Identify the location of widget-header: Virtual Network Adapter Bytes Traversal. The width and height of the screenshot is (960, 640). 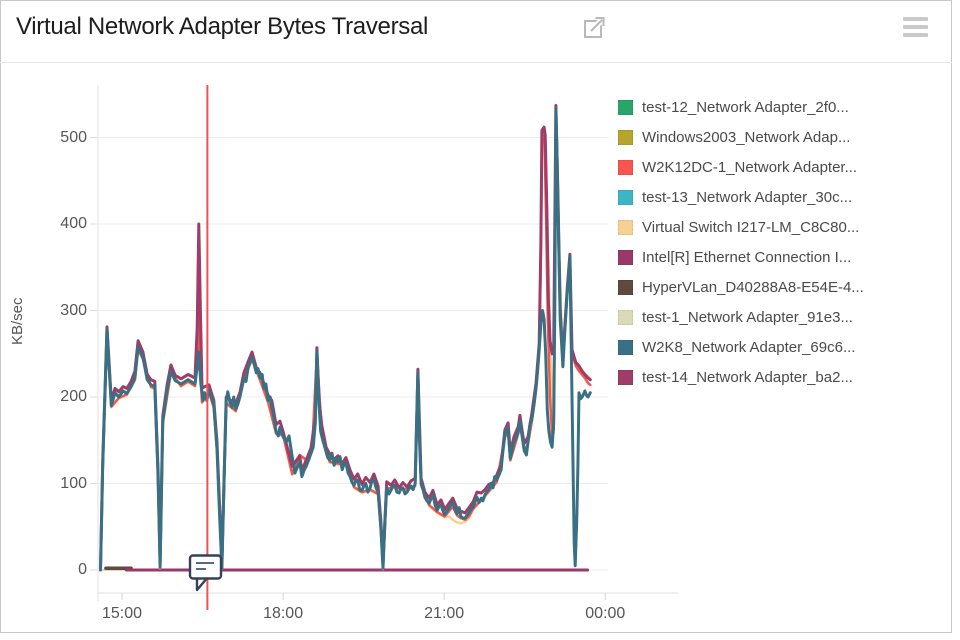
(476, 31).